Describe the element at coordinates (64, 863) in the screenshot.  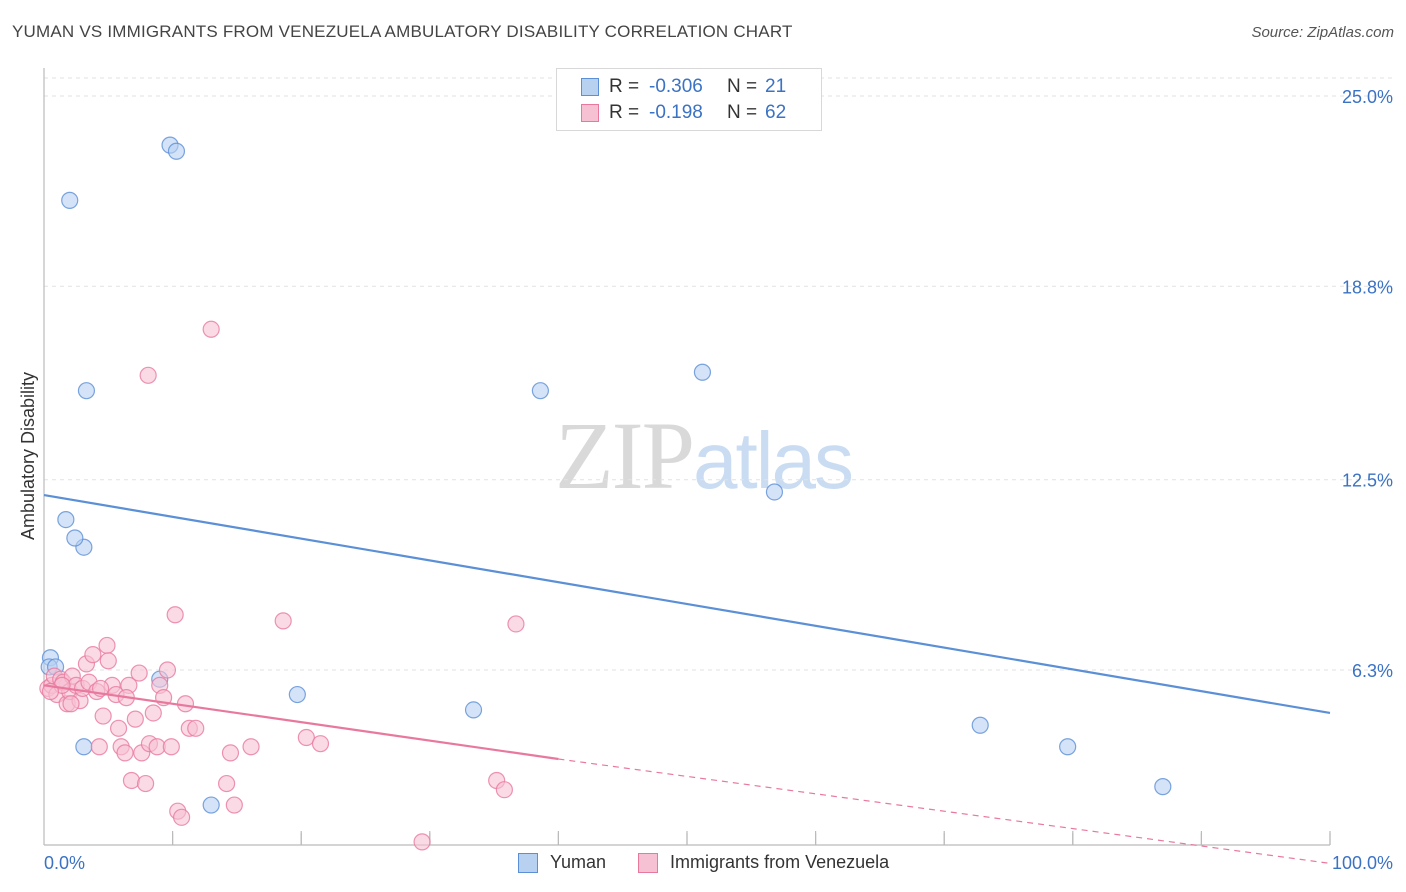
I see `x-tick-label: 0.0%` at that location.